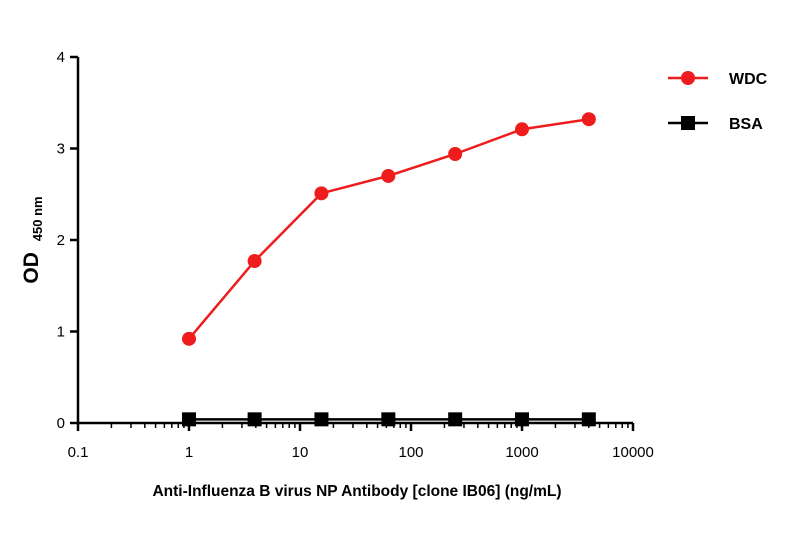  I want to click on x-tick-label: 10, so click(300, 452).